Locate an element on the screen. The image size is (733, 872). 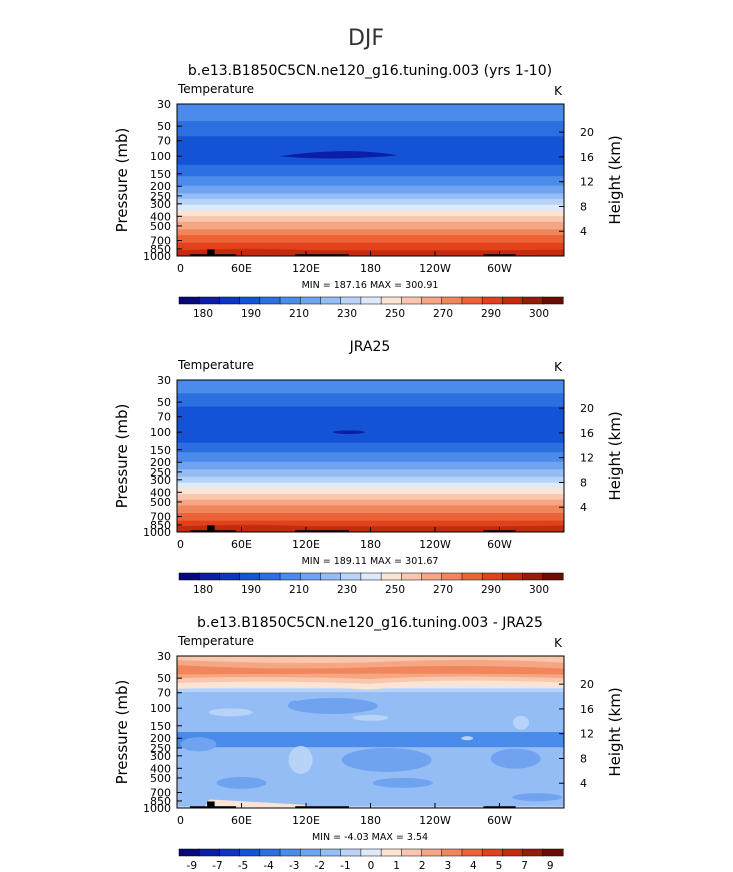
near-zero-contour is located at coordinates (300, 759).